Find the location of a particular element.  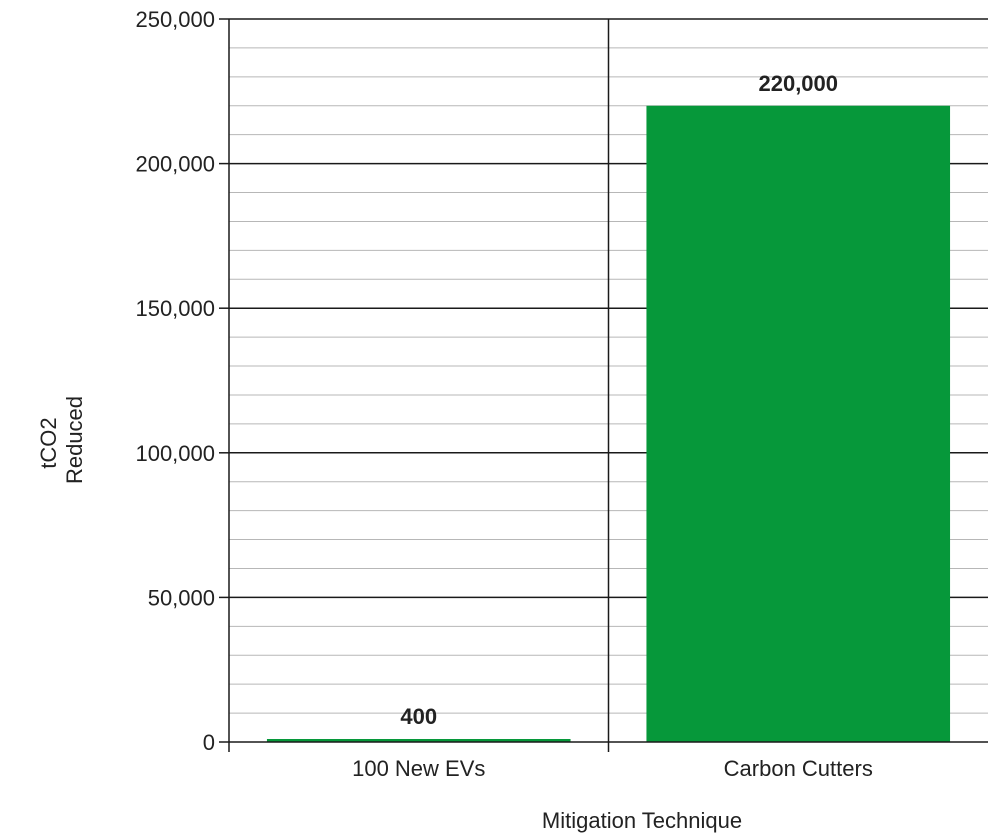

x-tick-label: 100 New EVs is located at coordinates (418, 768).